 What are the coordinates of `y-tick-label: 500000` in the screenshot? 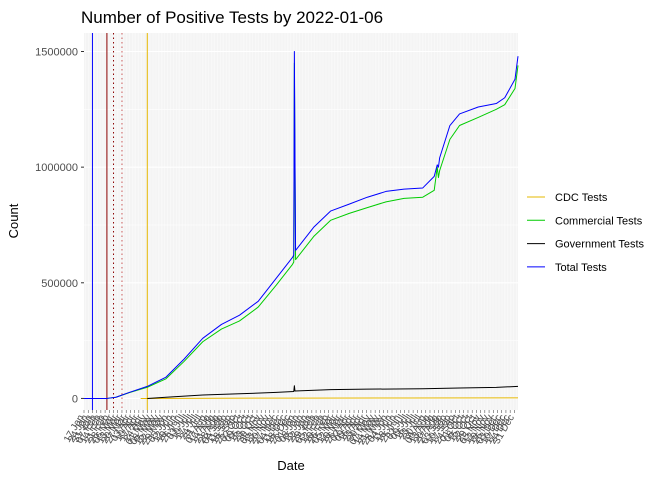 It's located at (59, 284).